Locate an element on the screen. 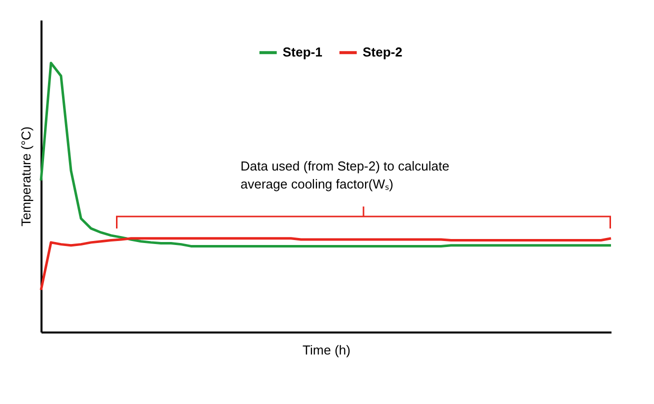  x-axis-title: Time (h) is located at coordinates (326, 350).